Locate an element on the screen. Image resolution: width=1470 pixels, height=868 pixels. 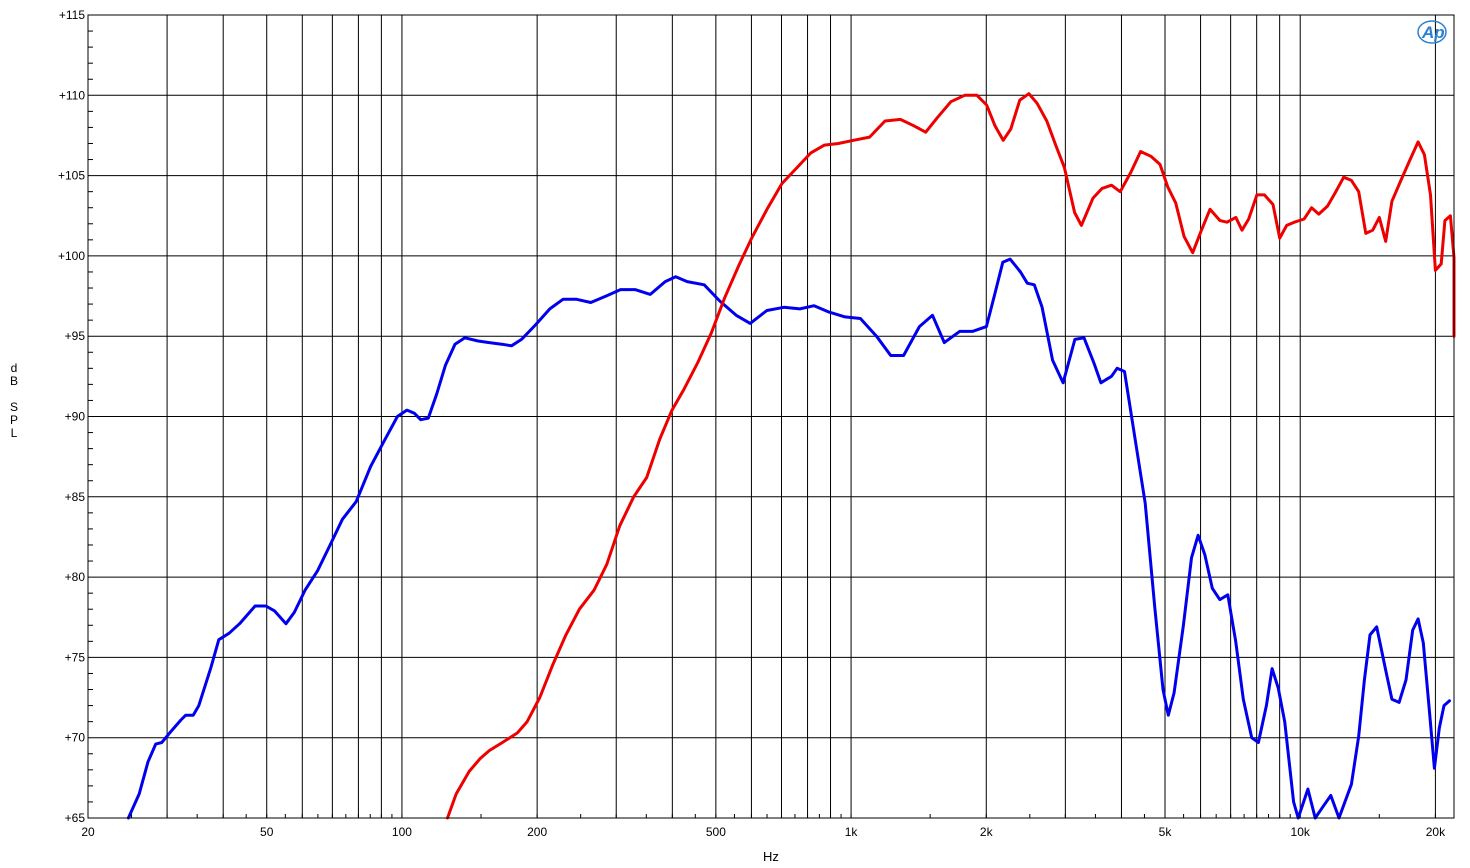
y-tick-label: +105 is located at coordinates (71, 176).